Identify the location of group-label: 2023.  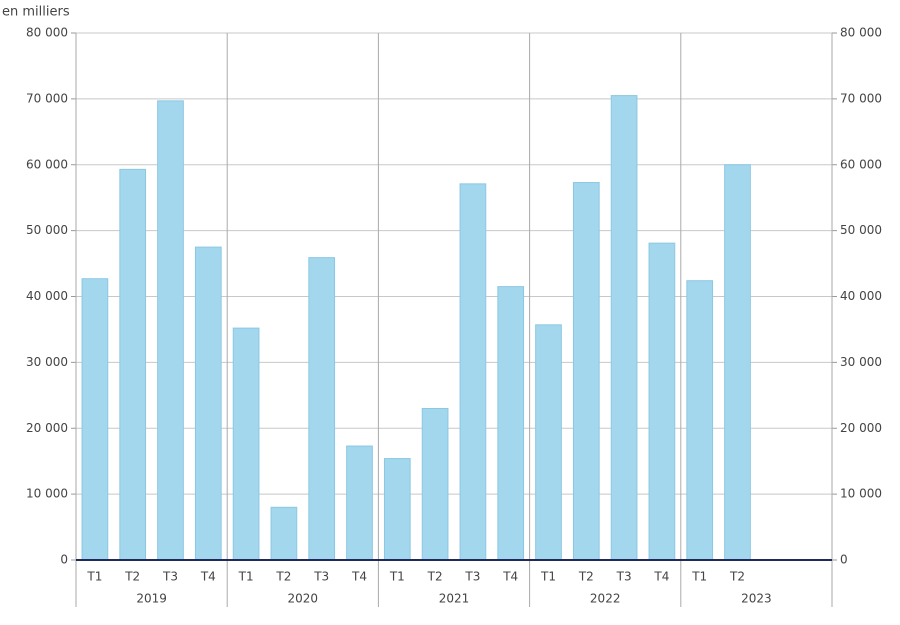
(756, 599).